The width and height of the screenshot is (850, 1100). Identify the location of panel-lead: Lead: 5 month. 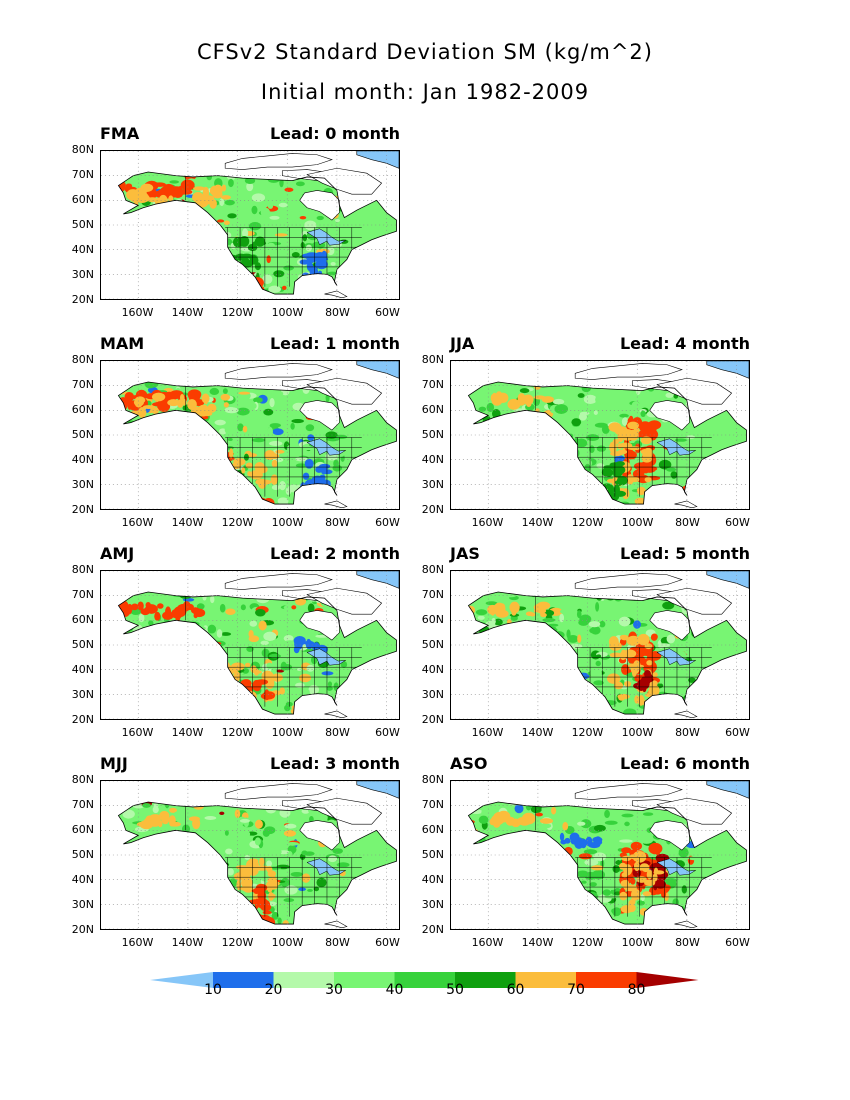
(684, 553).